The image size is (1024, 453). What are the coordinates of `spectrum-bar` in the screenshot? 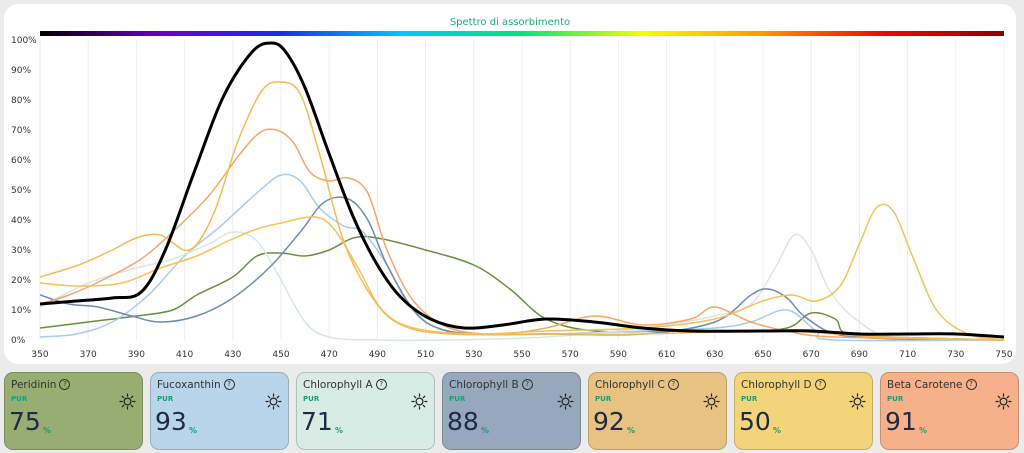 It's located at (522, 33).